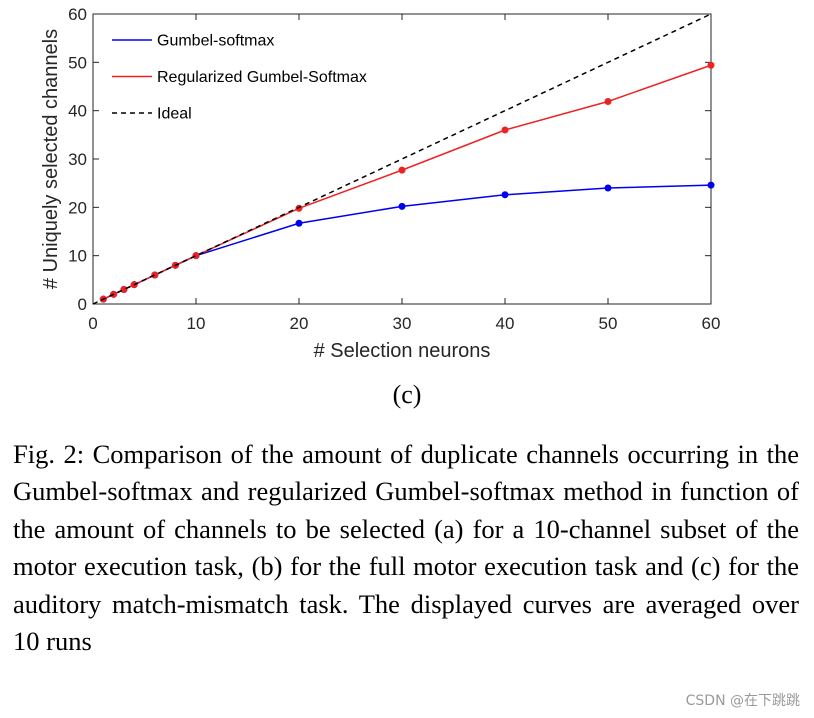 The width and height of the screenshot is (814, 718). Describe the element at coordinates (407, 394) in the screenshot. I see `subfigure-label: (c)` at that location.